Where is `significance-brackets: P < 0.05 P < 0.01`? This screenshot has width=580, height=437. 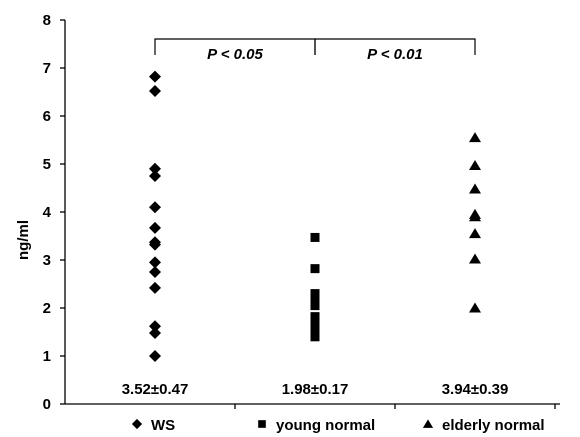
significance-brackets: P < 0.05 P < 0.01 is located at coordinates (315, 50).